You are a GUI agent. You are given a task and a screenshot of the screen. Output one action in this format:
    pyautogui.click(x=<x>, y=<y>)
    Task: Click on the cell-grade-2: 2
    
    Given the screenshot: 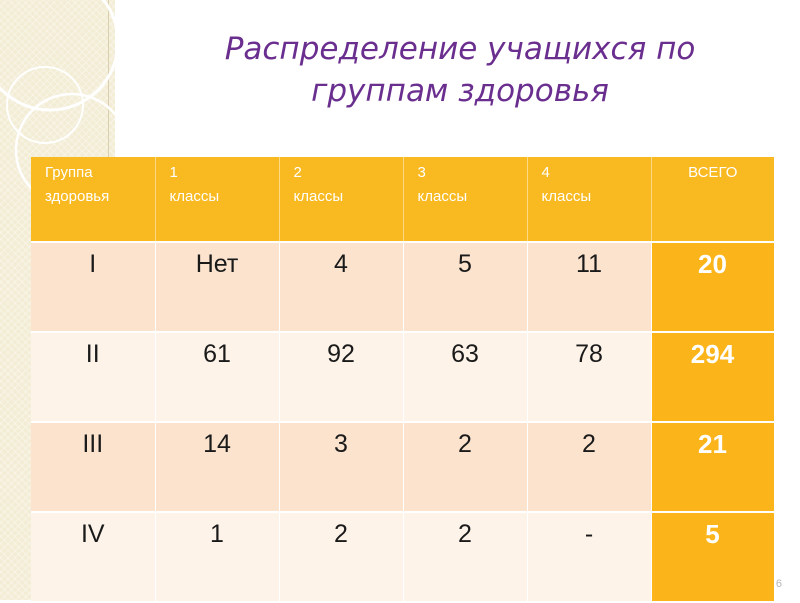 What is the action you would take?
    pyautogui.click(x=341, y=557)
    